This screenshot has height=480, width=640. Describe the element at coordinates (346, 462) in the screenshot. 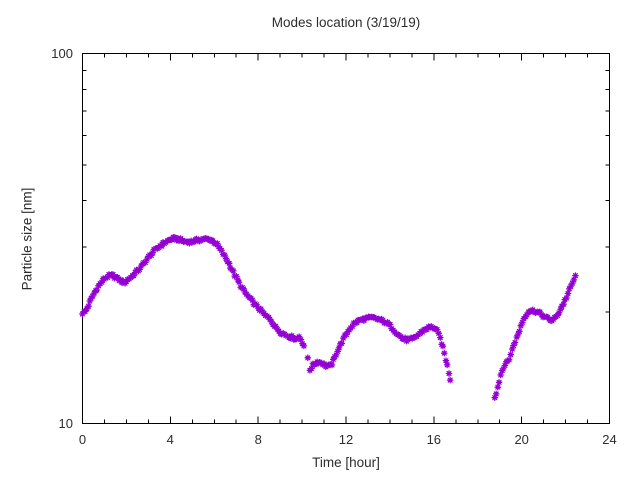

I see `x-axis-label: Time [hour]` at that location.